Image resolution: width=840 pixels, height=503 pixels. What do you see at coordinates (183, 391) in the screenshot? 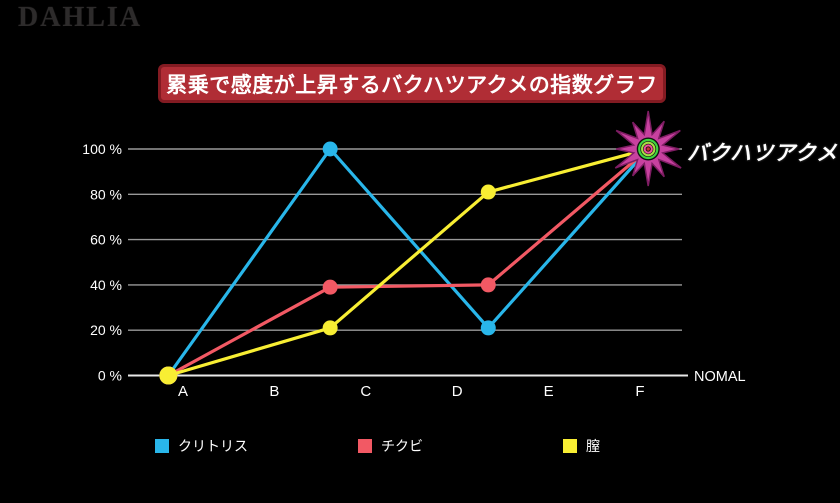
I see `x-tick-label: A` at bounding box center [183, 391].